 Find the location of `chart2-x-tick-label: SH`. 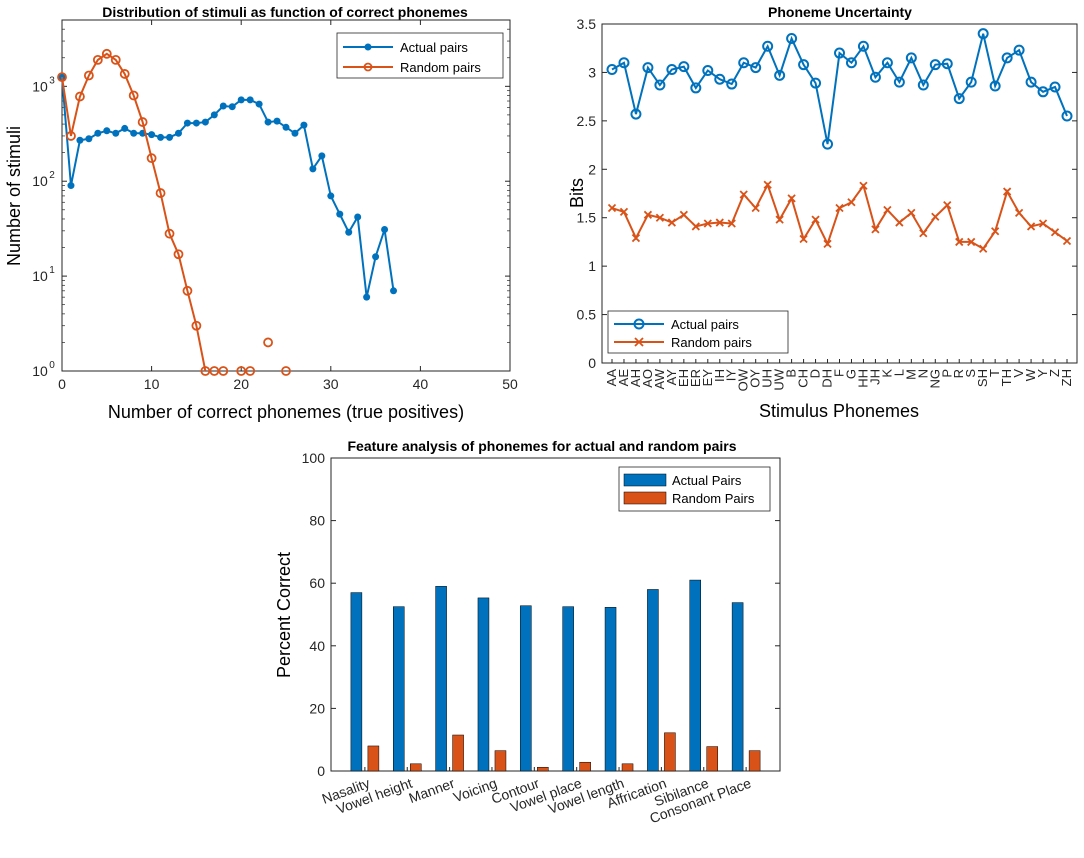

chart2-x-tick-label: SH is located at coordinates (982, 378).